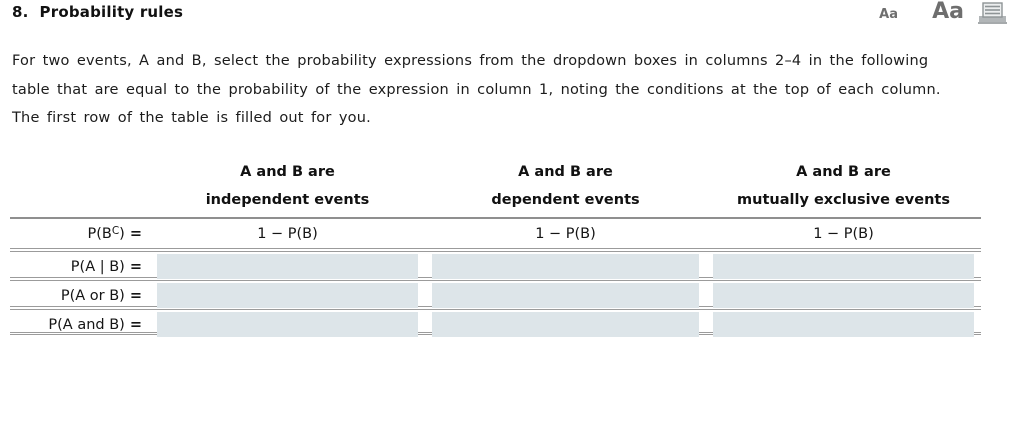 The image size is (1024, 445). I want to click on row-label-p-b-complement: P(BC) =, so click(114, 233).